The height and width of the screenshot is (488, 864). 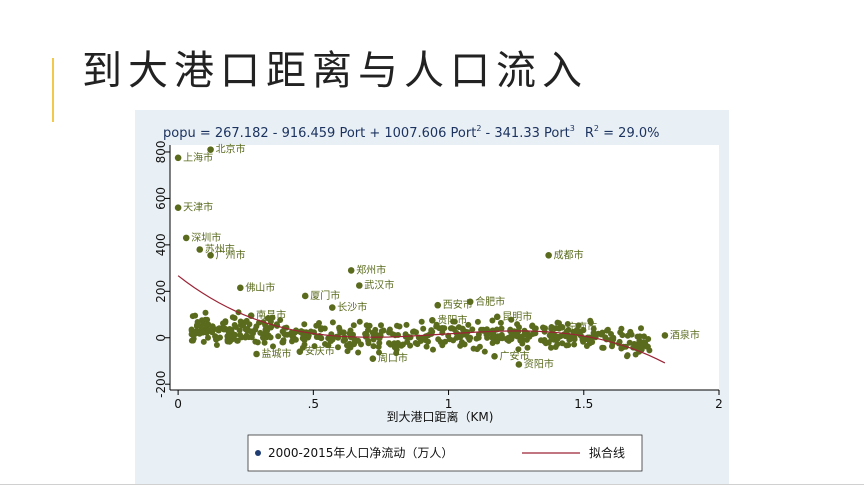 What do you see at coordinates (260, 287) in the screenshot?
I see `point-label: 佛山市` at bounding box center [260, 287].